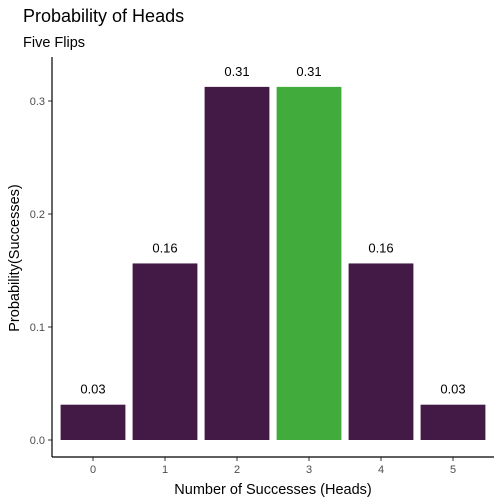 This screenshot has width=504, height=504. Describe the element at coordinates (381, 470) in the screenshot. I see `x-tick-label-4: 4` at that location.